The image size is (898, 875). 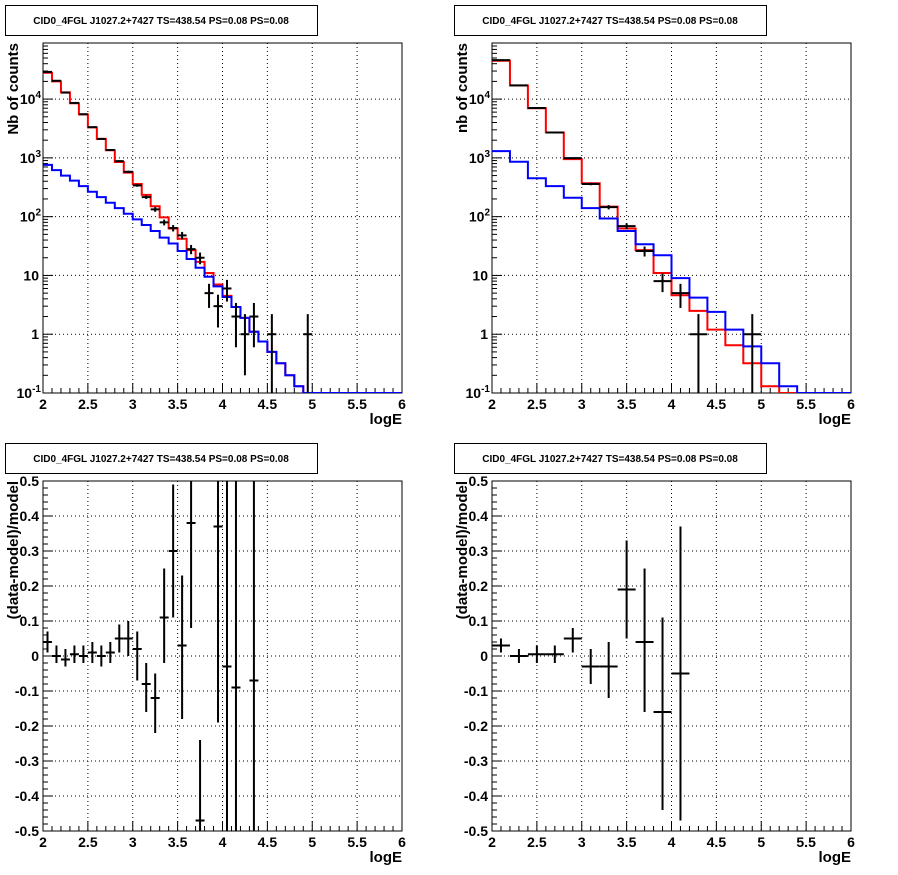 What do you see at coordinates (13, 89) in the screenshot?
I see `y-axis-label: Nb of counts` at bounding box center [13, 89].